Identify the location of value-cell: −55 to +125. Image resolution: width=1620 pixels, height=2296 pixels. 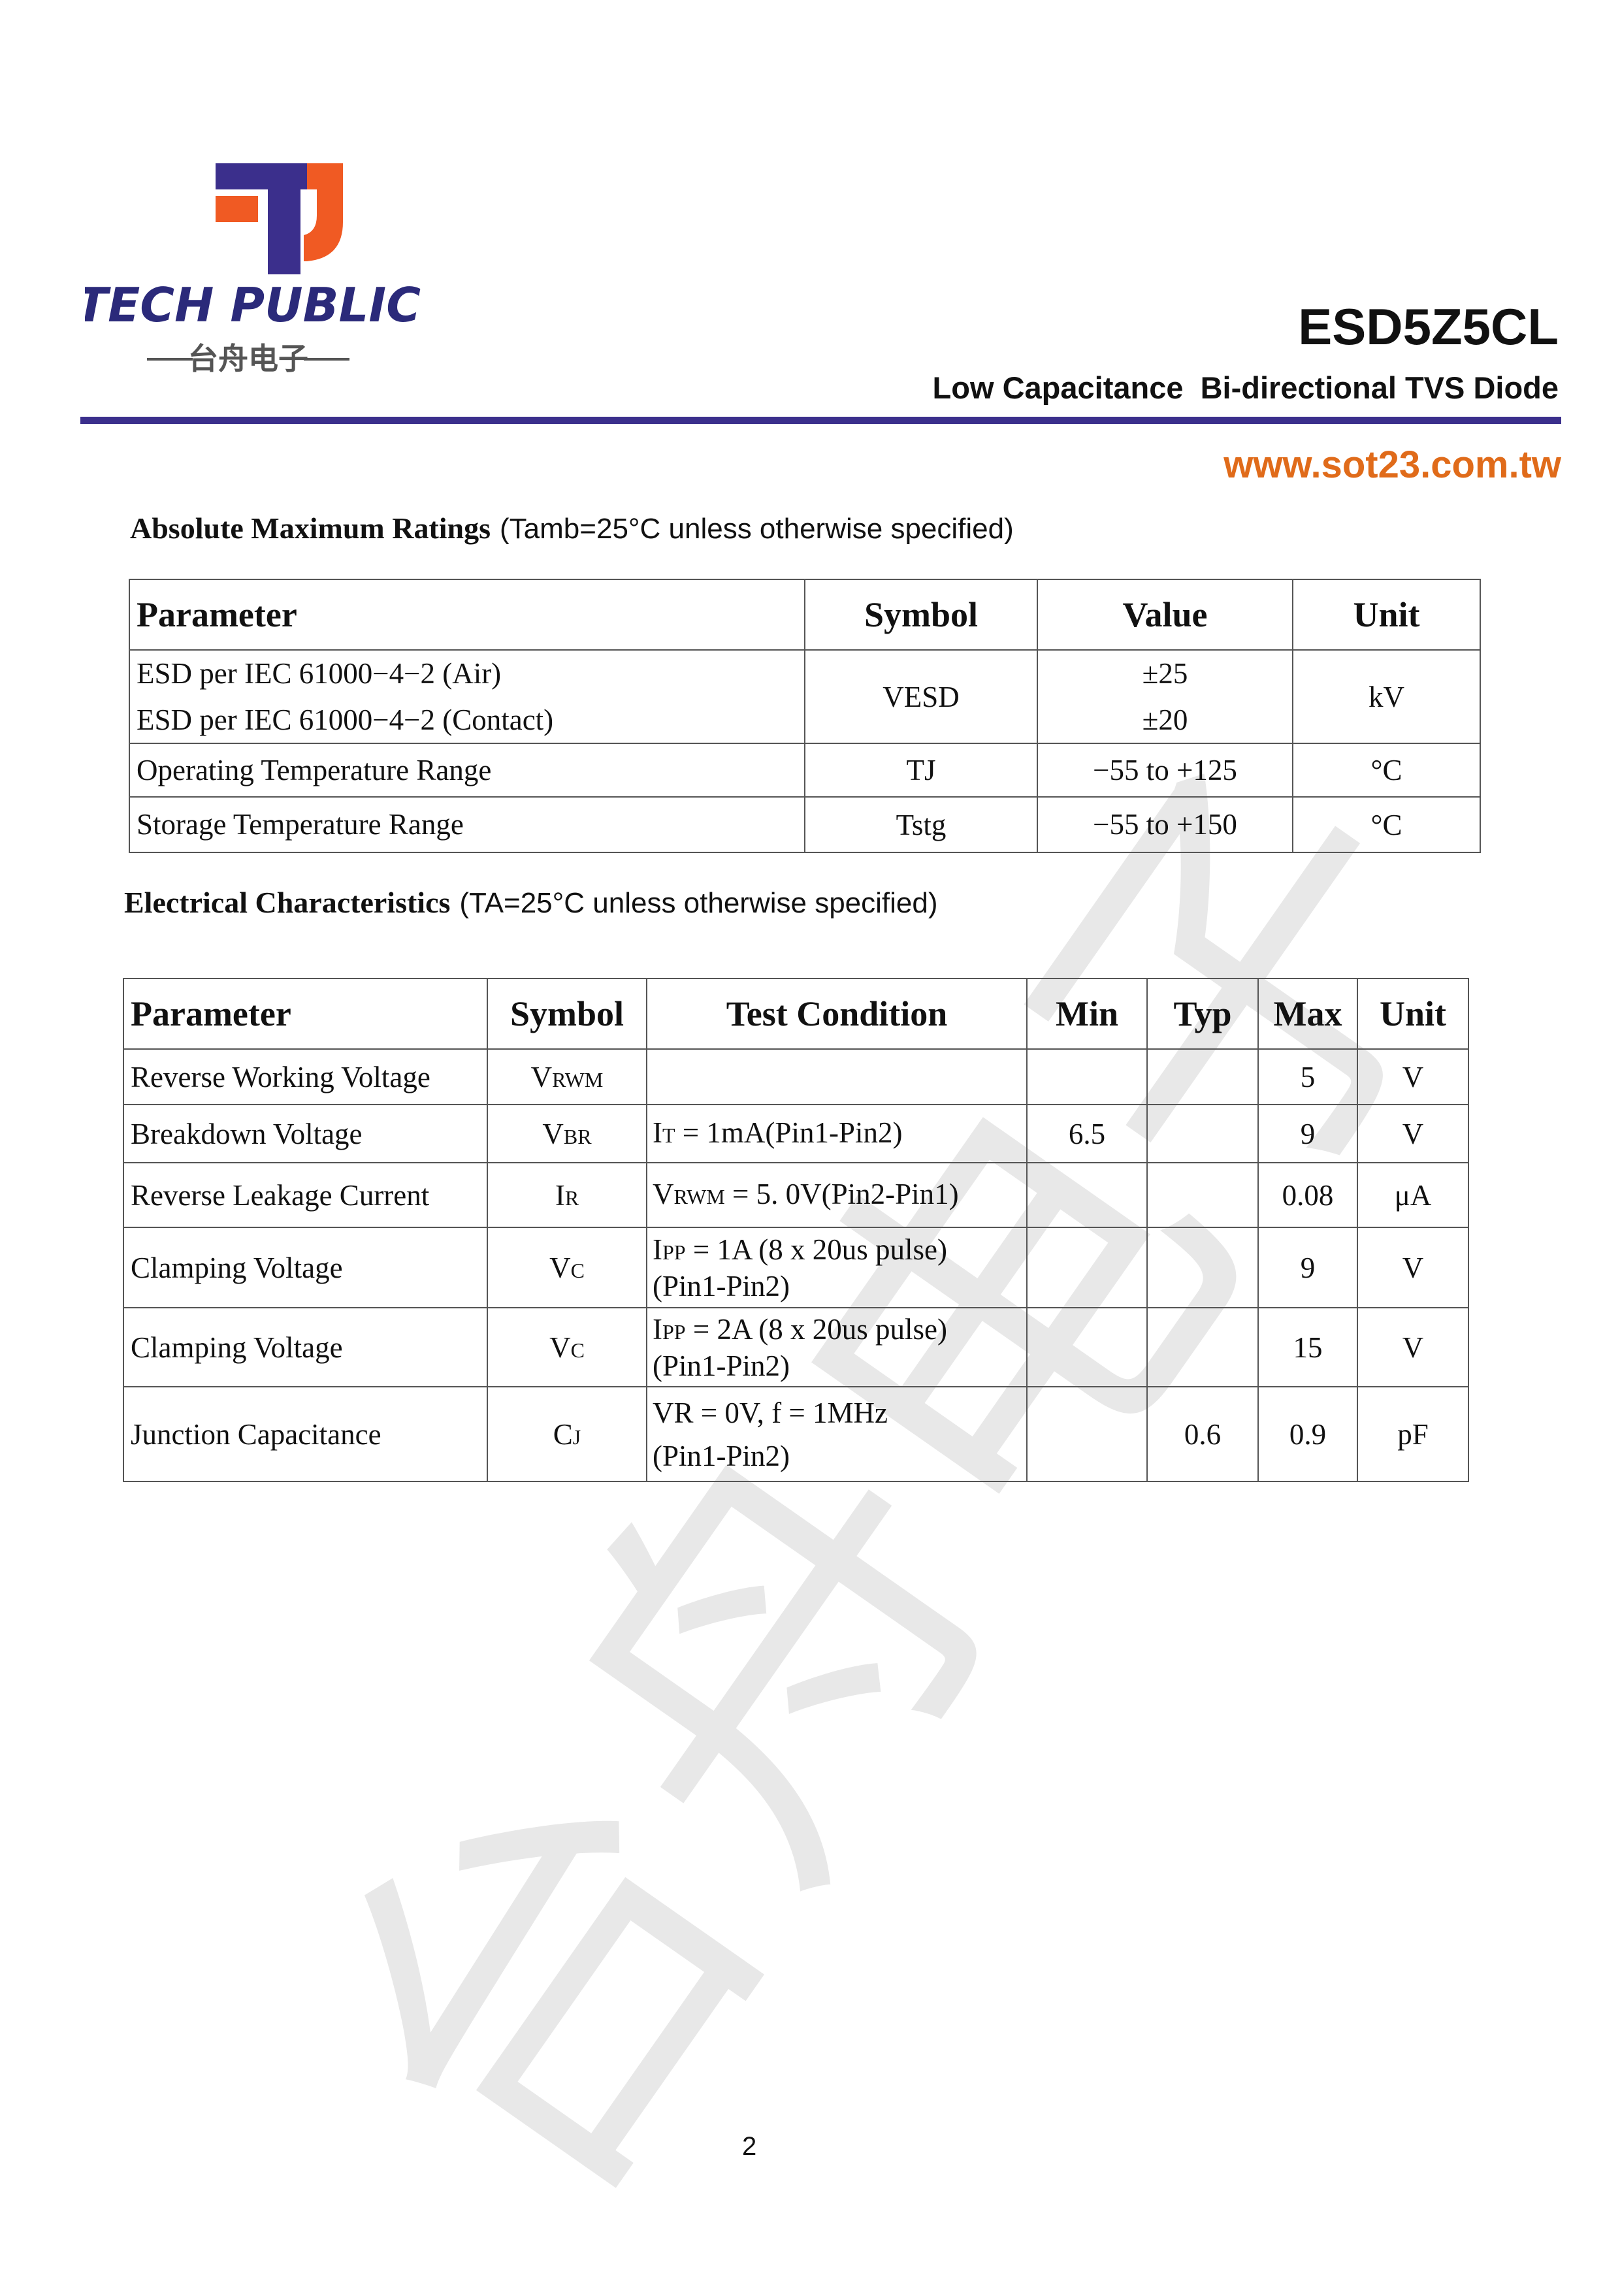
(1165, 770).